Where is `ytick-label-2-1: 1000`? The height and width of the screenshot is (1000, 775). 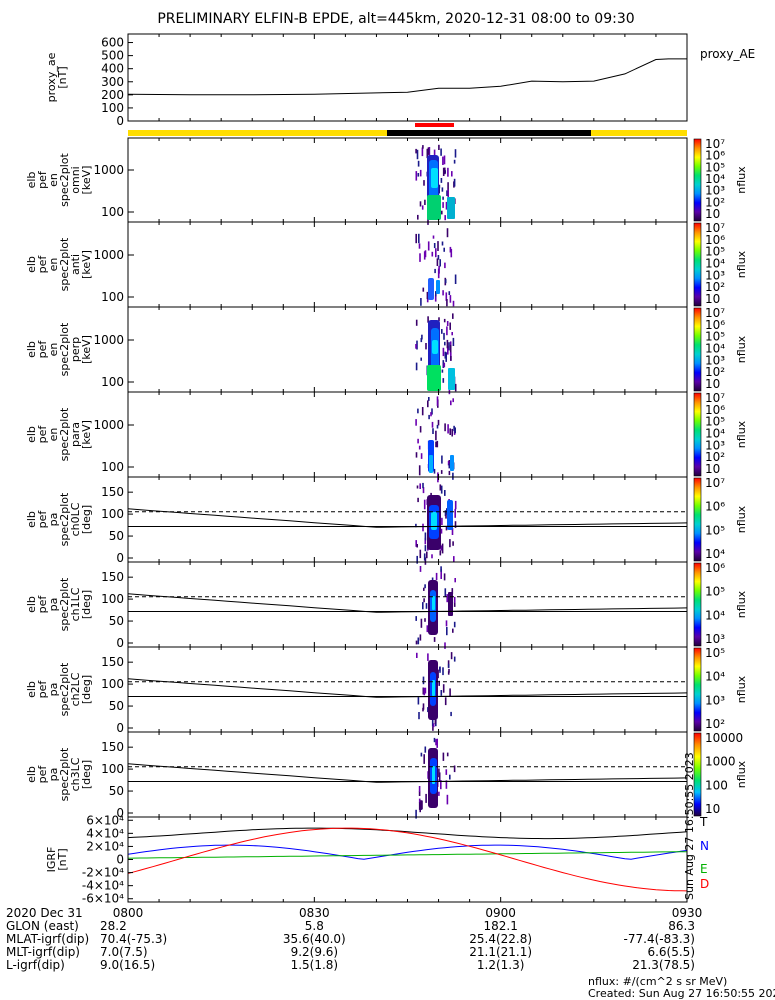 ytick-label-2-1: 1000 is located at coordinates (108, 255).